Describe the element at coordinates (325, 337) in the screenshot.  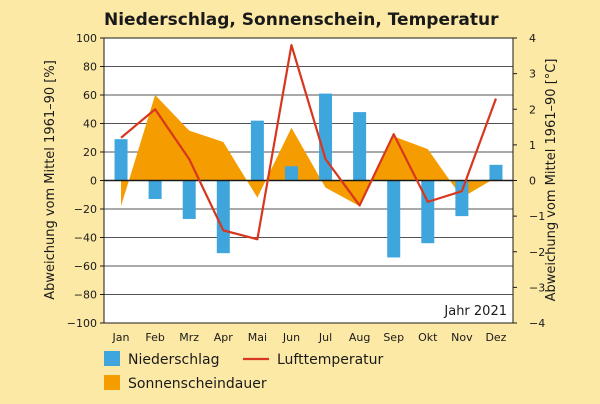
I see `x-tick-label: Jul` at that location.